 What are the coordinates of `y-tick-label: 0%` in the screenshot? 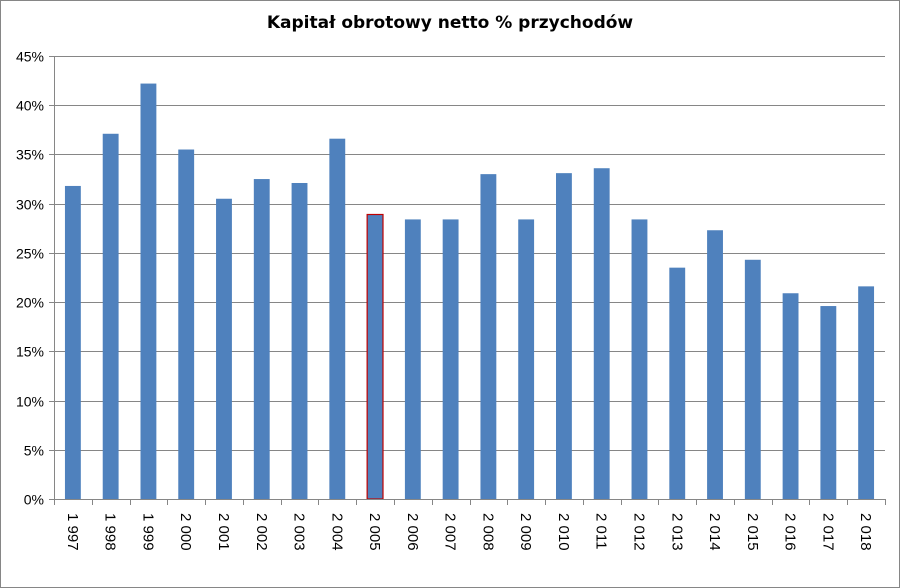 It's located at (34, 500).